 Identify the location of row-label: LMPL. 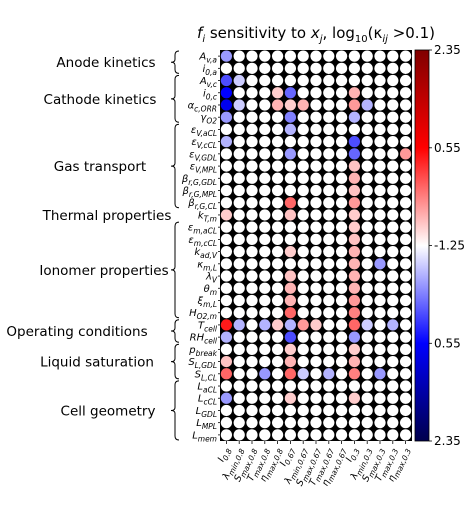
(206, 424).